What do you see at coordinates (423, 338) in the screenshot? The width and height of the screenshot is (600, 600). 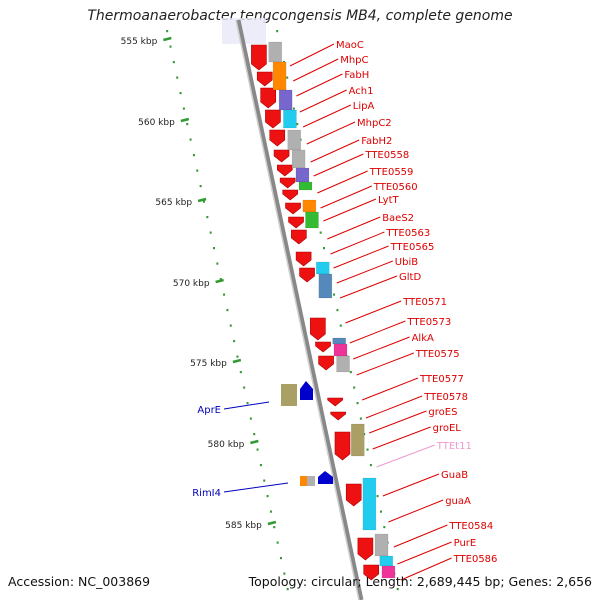 I see `gene-label: AlkA` at bounding box center [423, 338].